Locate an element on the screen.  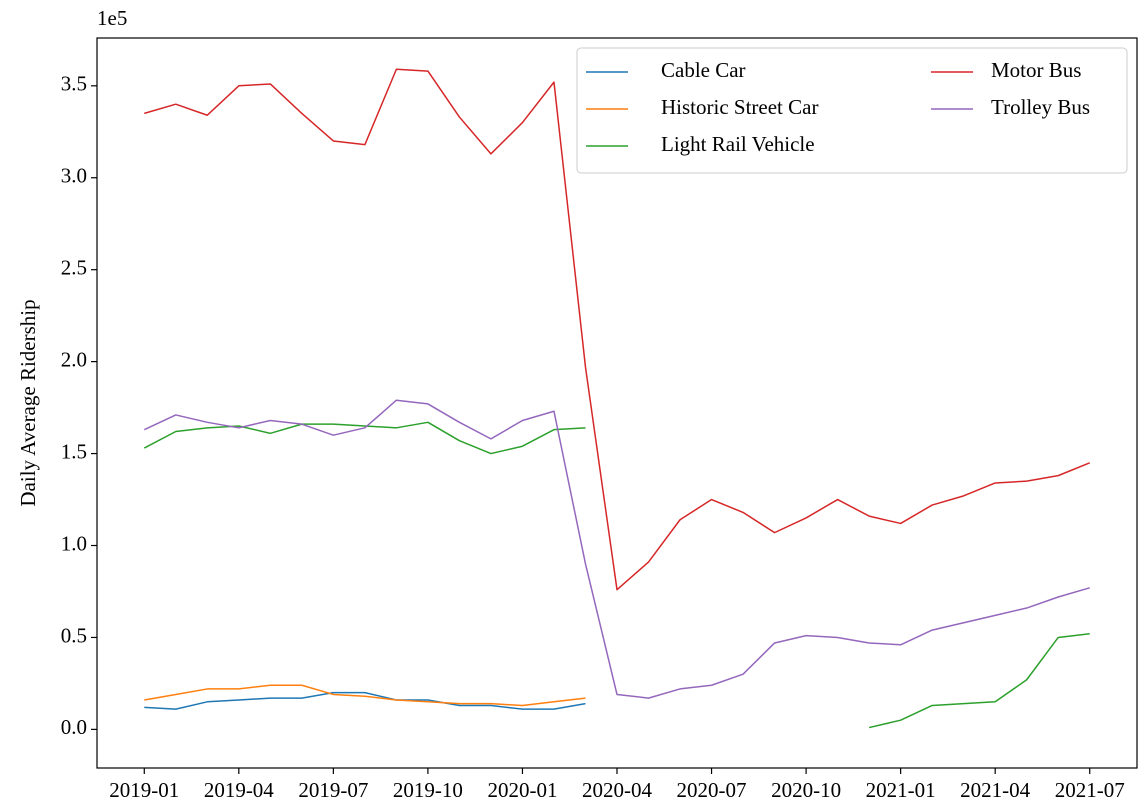
legend-label: Trolley Bus is located at coordinates (1040, 107).